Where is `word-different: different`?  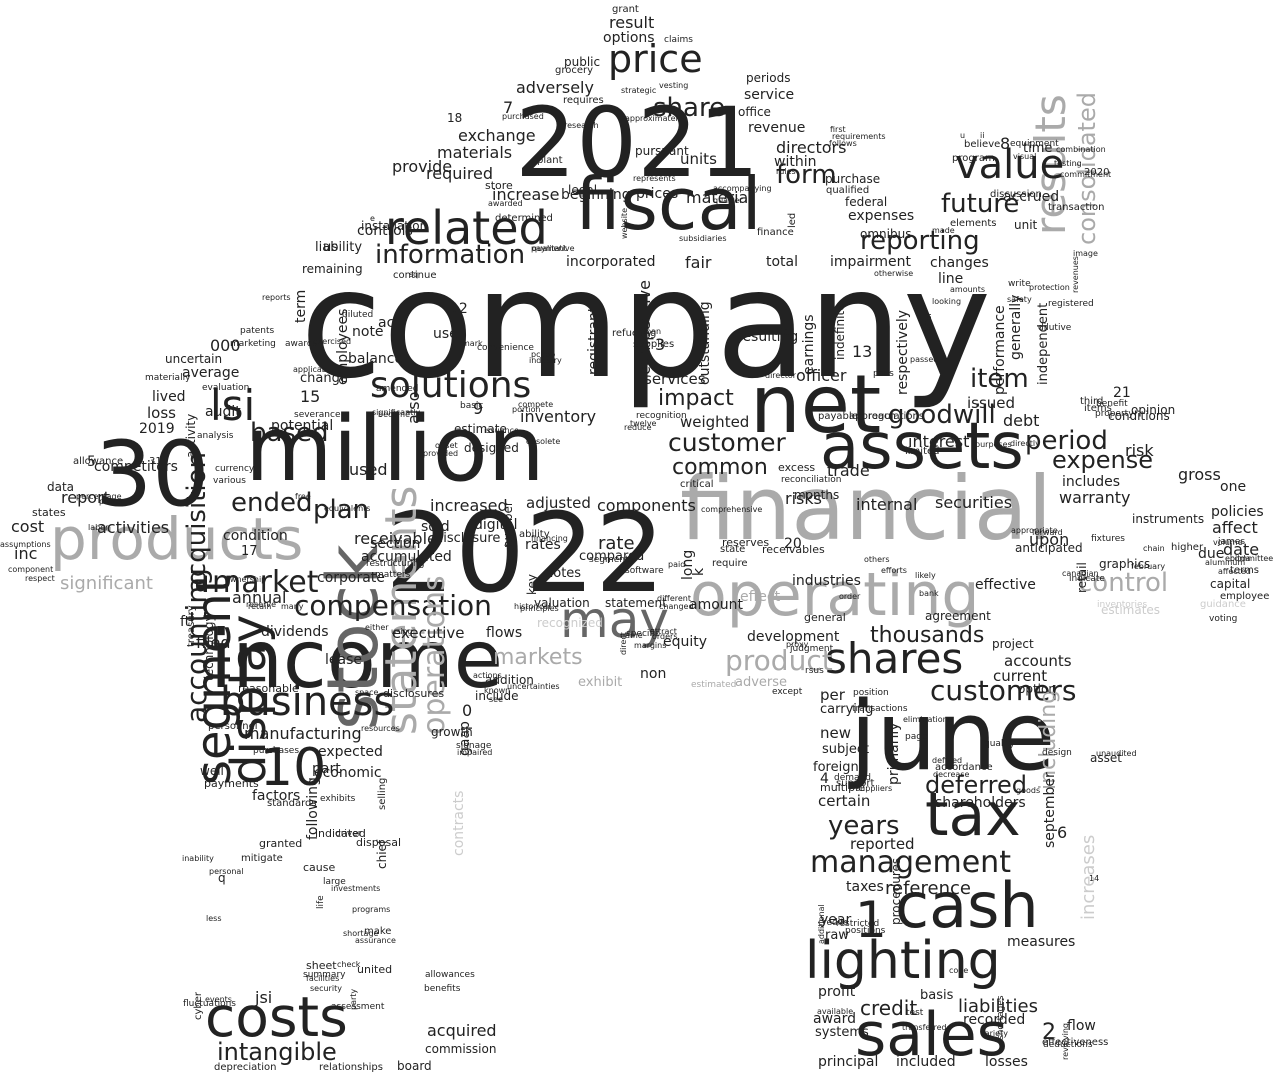 word-different: different is located at coordinates (674, 598).